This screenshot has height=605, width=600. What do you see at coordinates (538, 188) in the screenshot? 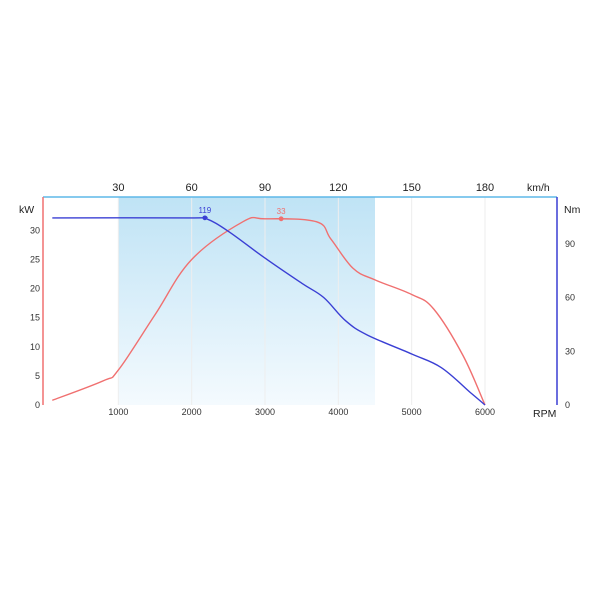
I see `top-axis-unit: km/h` at bounding box center [538, 188].